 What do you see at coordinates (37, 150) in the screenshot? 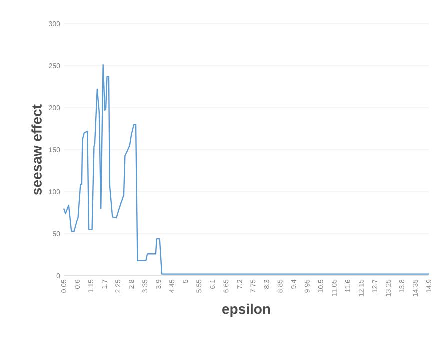
I see `y-axis-title: seesaw effect` at bounding box center [37, 150].